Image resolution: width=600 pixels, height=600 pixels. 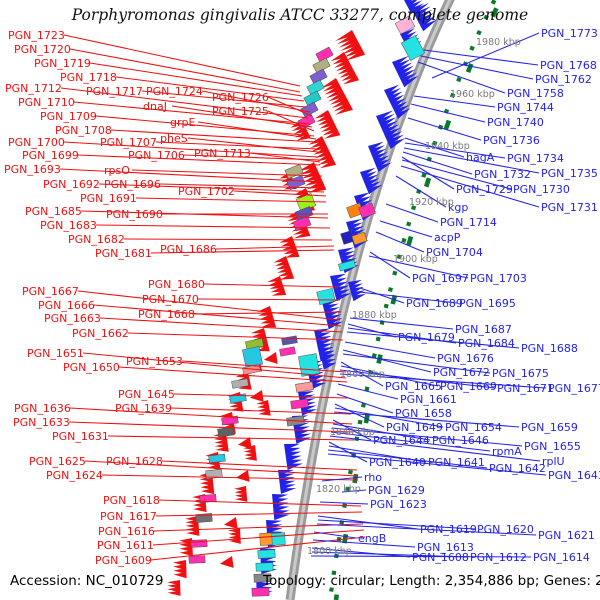 I want to click on gene-label: PGN_1671, so click(x=525, y=388).